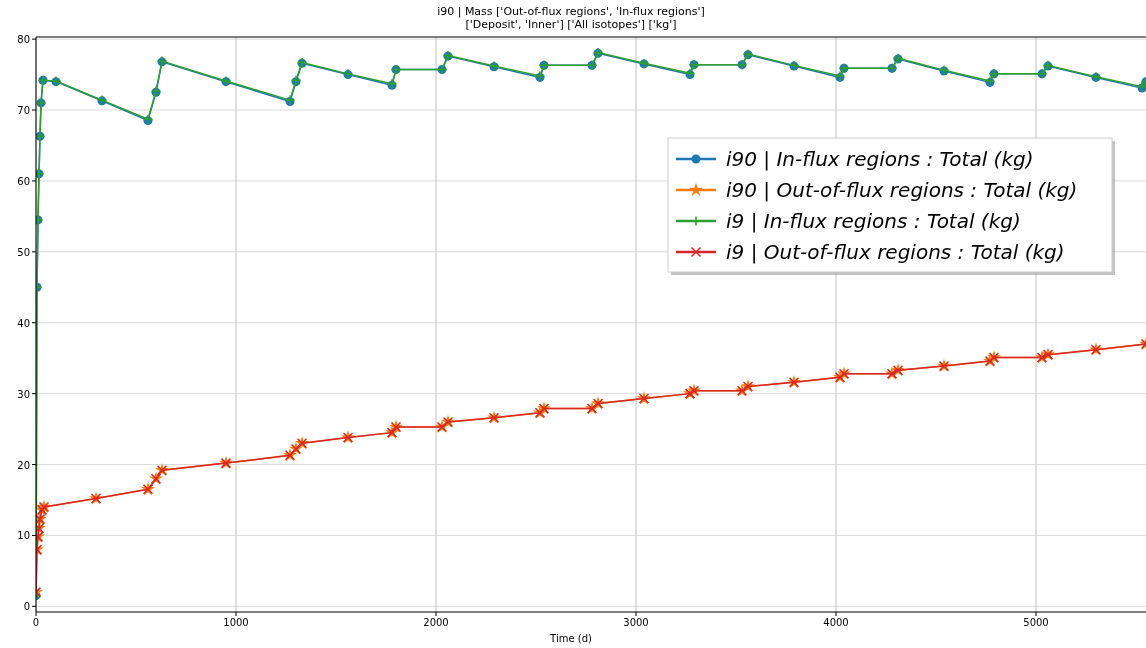 This screenshot has height=648, width=1146. I want to click on x-tick-label: 3000, so click(636, 622).